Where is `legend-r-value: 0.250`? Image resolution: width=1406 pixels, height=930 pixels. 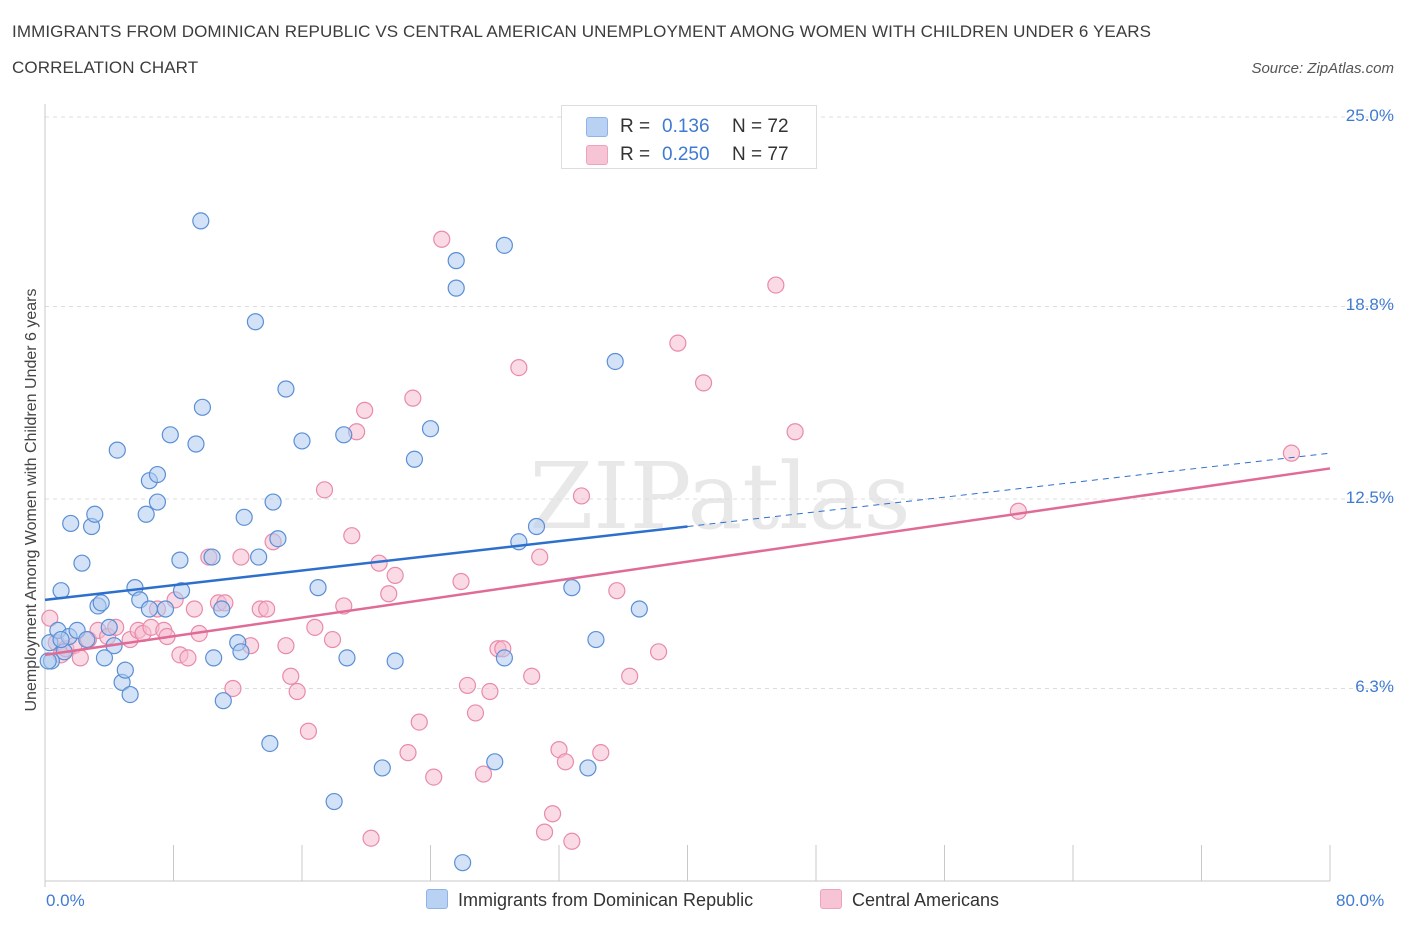
legend-r-value: 0.250 is located at coordinates (686, 154).